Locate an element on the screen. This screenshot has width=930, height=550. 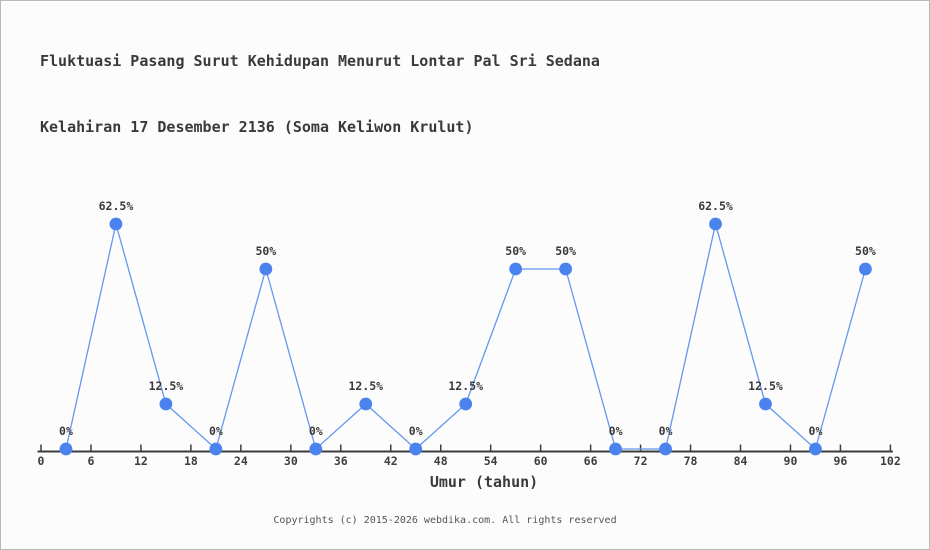
x-axis-tick-label: 66 is located at coordinates (591, 461).